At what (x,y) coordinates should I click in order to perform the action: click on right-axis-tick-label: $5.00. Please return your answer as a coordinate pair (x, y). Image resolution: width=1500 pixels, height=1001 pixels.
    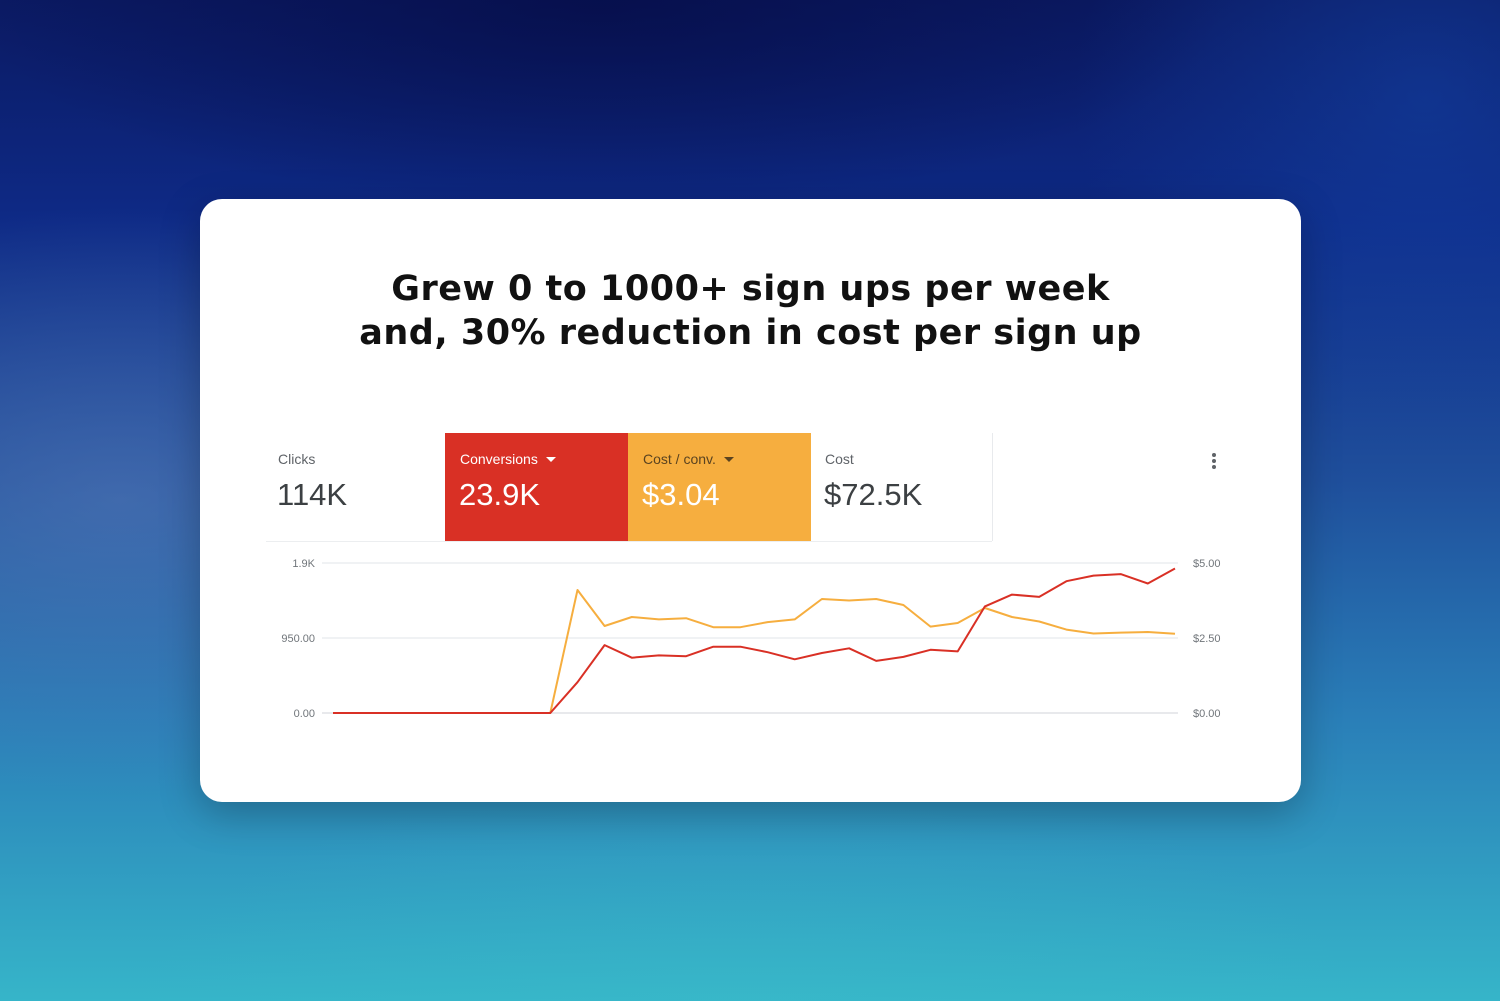
    Looking at the image, I should click on (1207, 564).